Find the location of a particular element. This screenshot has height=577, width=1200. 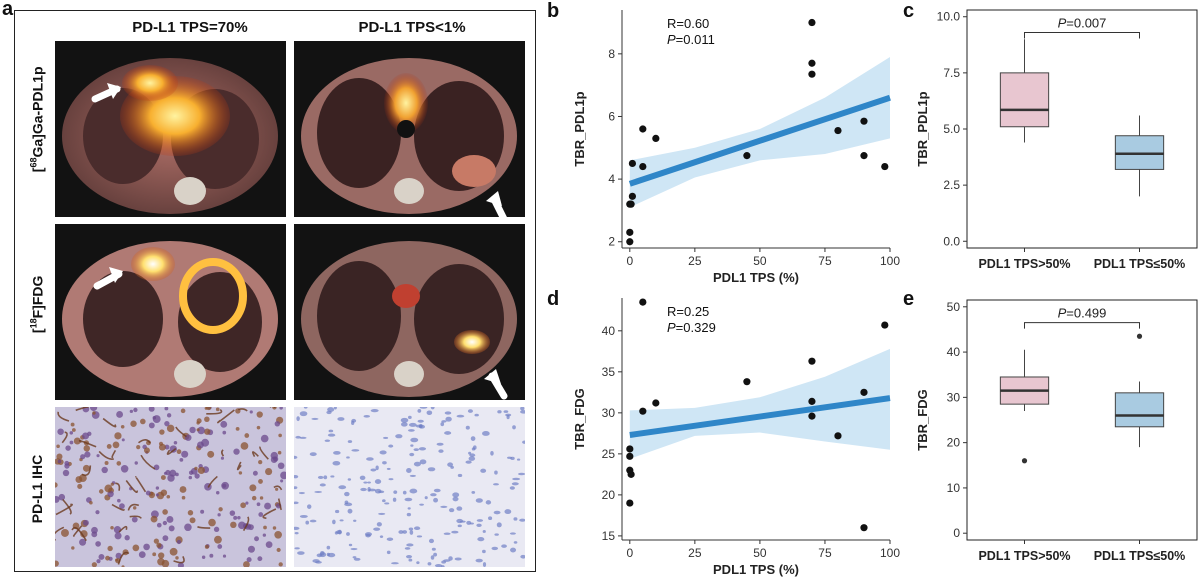

panel-letter-a: a is located at coordinates (8, 10).